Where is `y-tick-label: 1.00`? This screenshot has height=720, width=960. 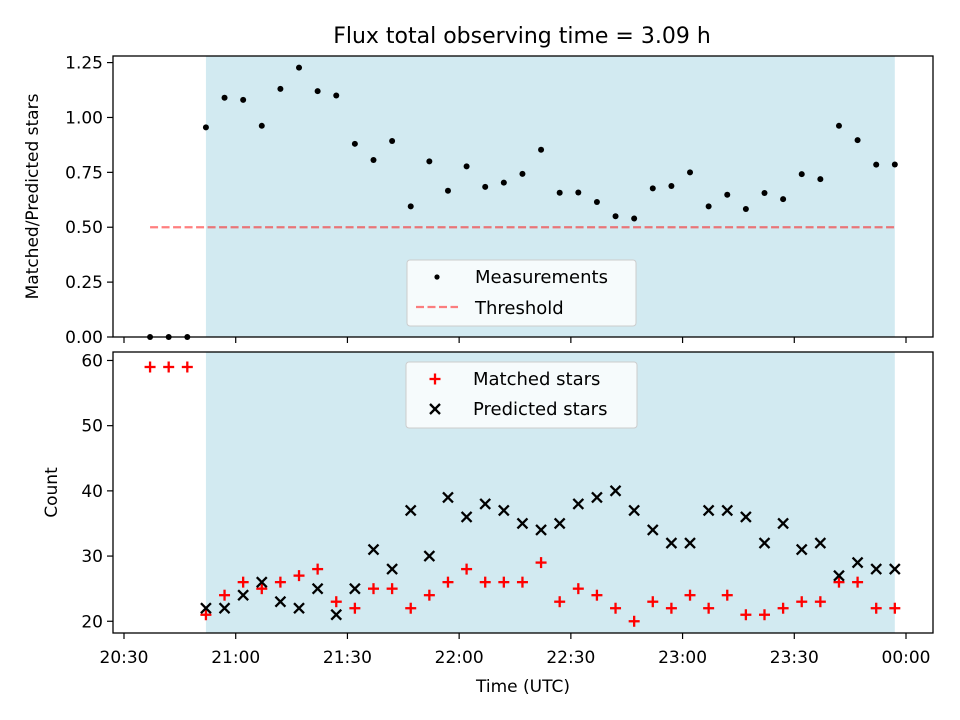 y-tick-label: 1.00 is located at coordinates (84, 118).